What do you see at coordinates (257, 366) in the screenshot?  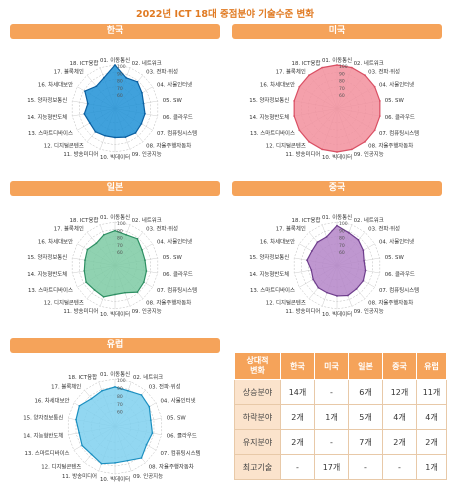 I see `table-header-cell: 상대적 변화` at bounding box center [257, 366].